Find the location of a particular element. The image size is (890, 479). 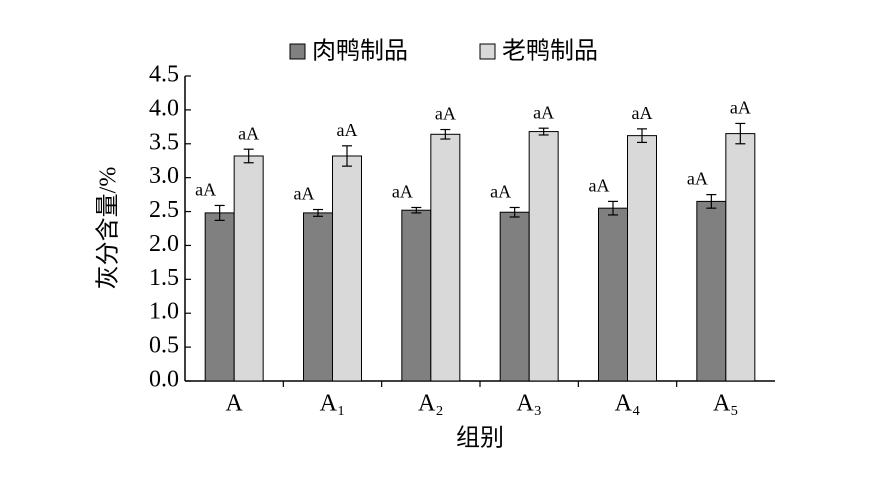

y-tick-label: 1.5 is located at coordinates (164, 278).